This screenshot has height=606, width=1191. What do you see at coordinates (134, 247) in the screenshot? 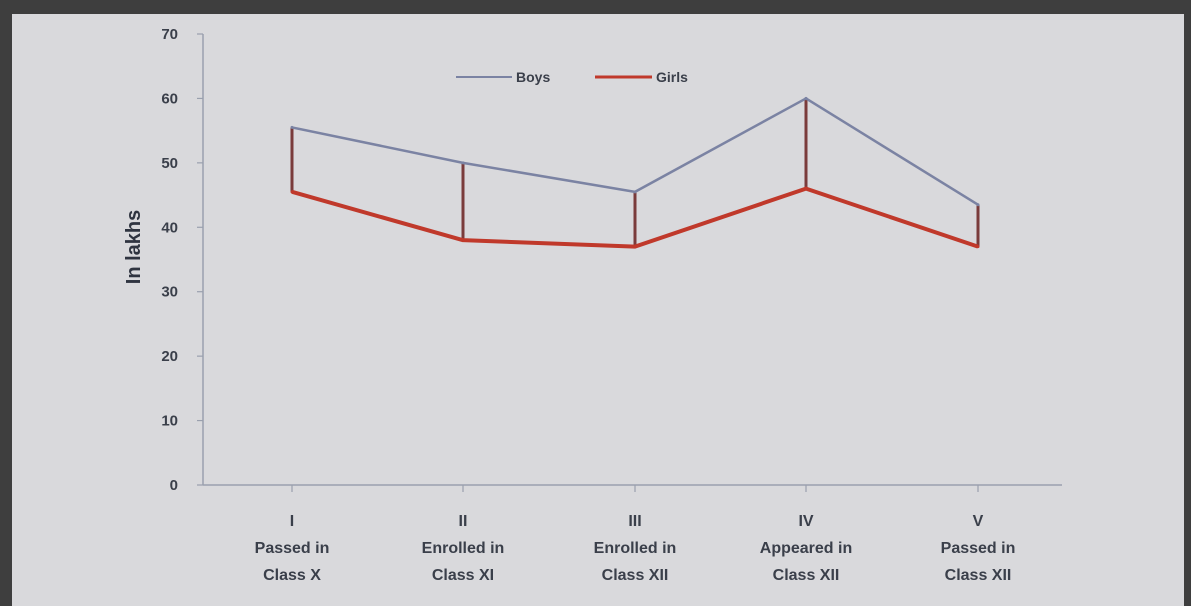
I see `y-axis-label: In lakhs` at bounding box center [134, 247].